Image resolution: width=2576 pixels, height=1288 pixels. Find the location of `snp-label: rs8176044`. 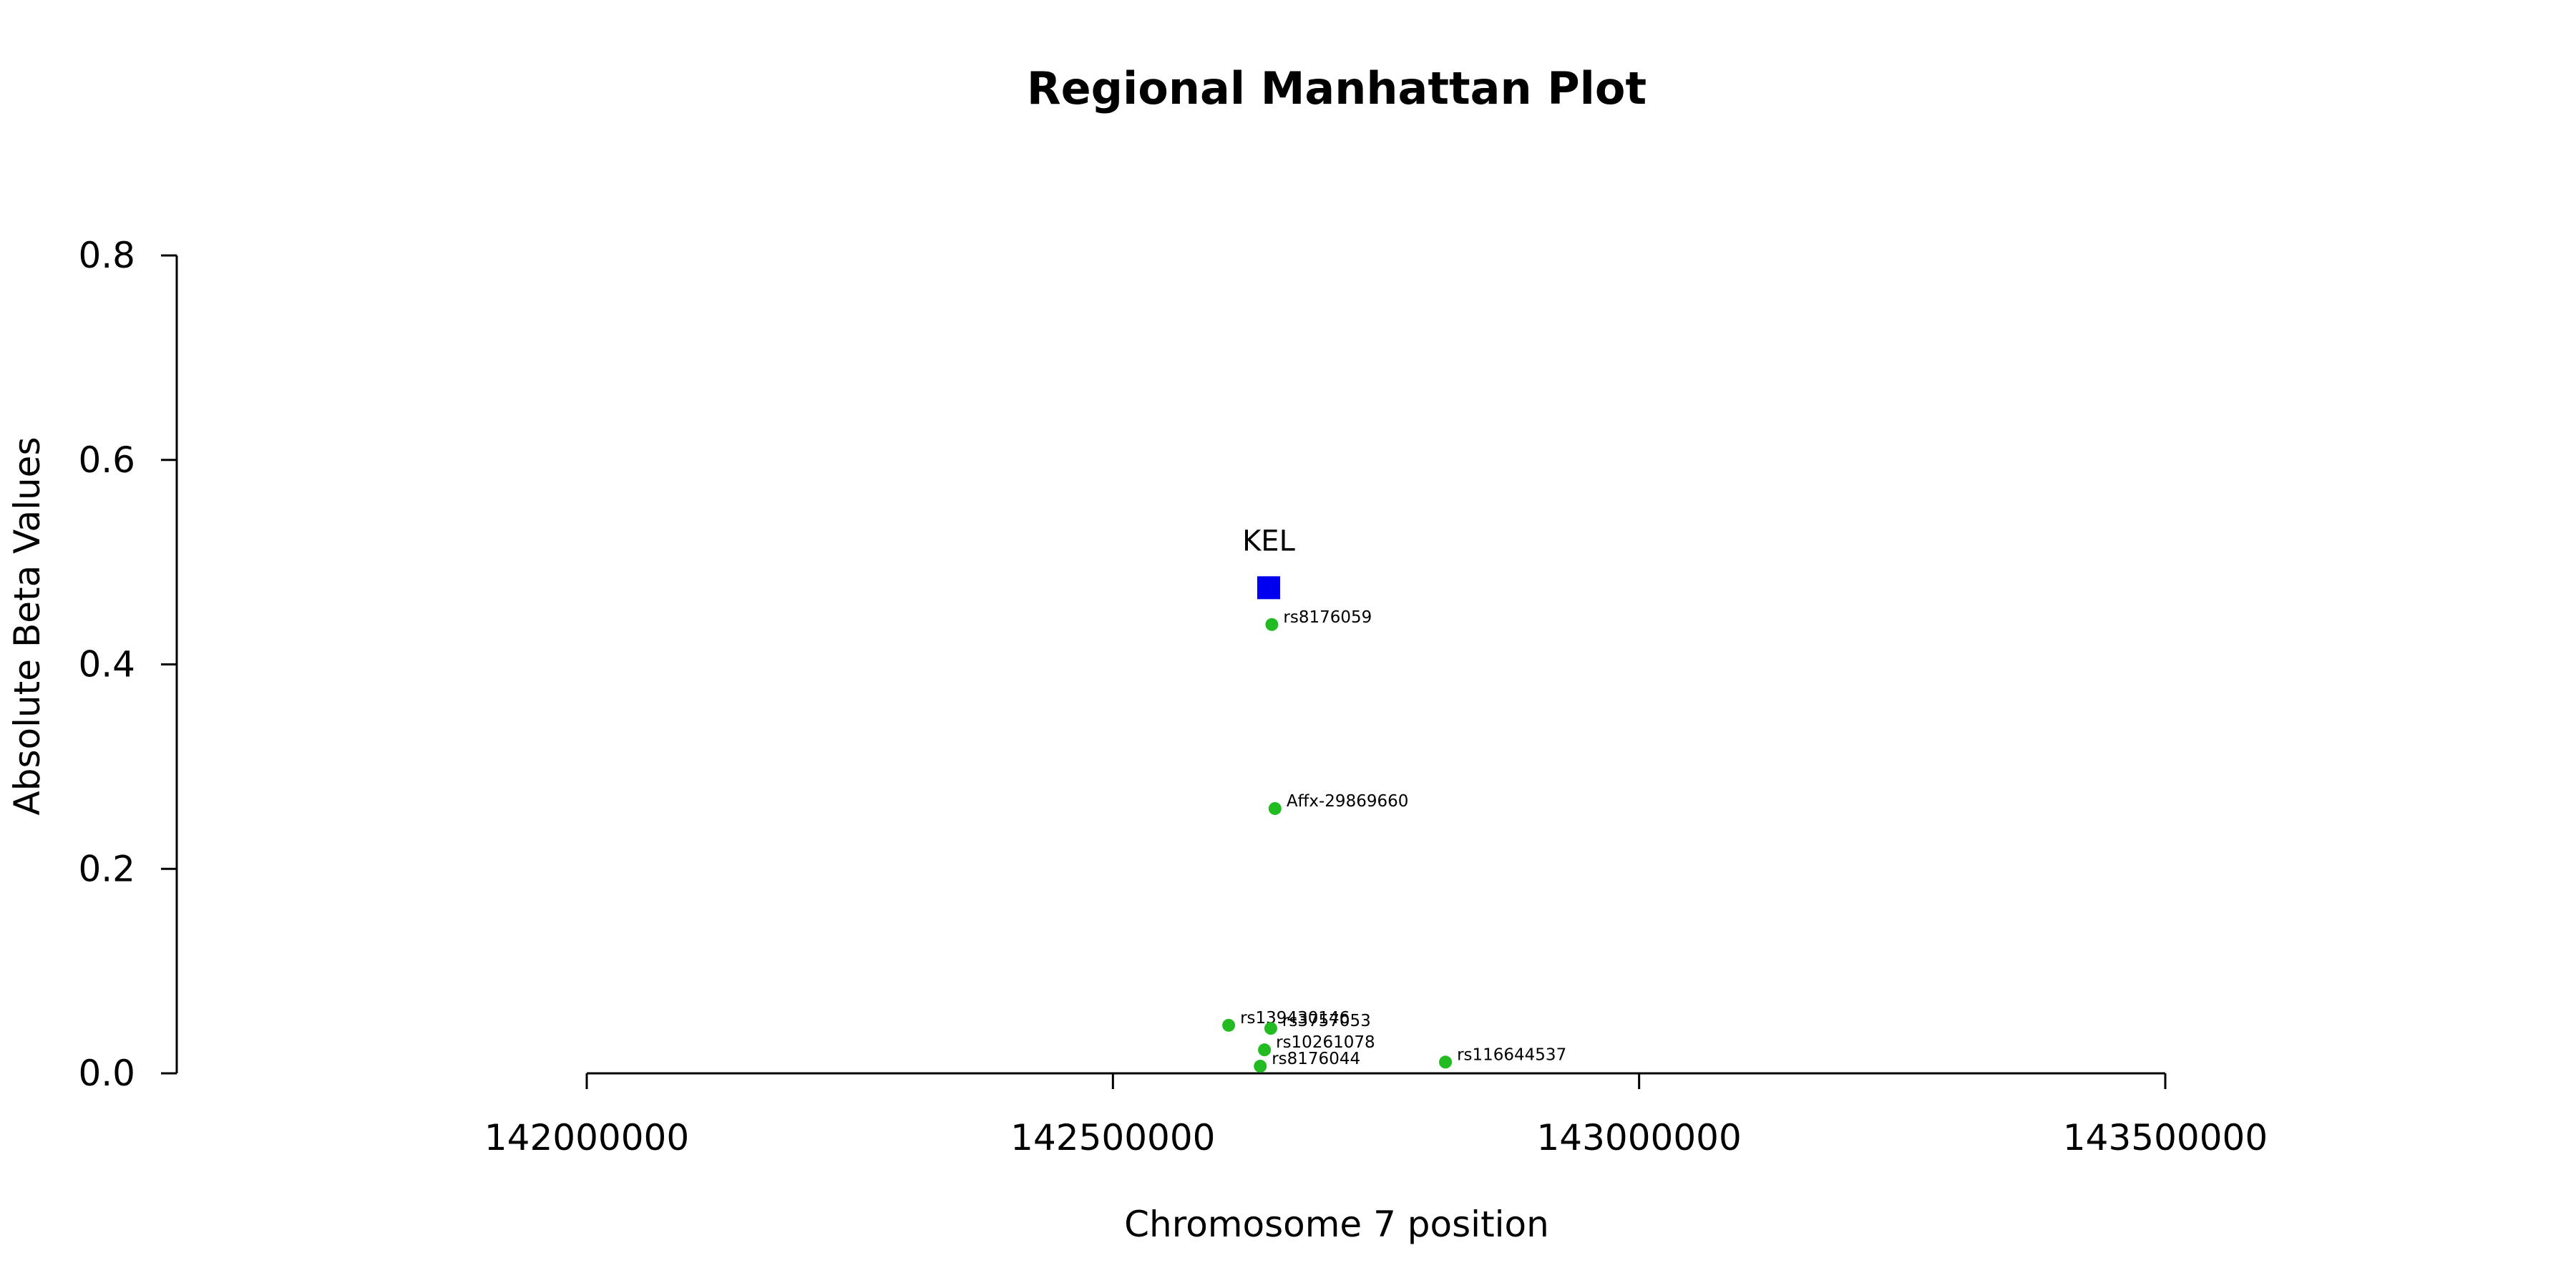

snp-label: rs8176044 is located at coordinates (1316, 1059).